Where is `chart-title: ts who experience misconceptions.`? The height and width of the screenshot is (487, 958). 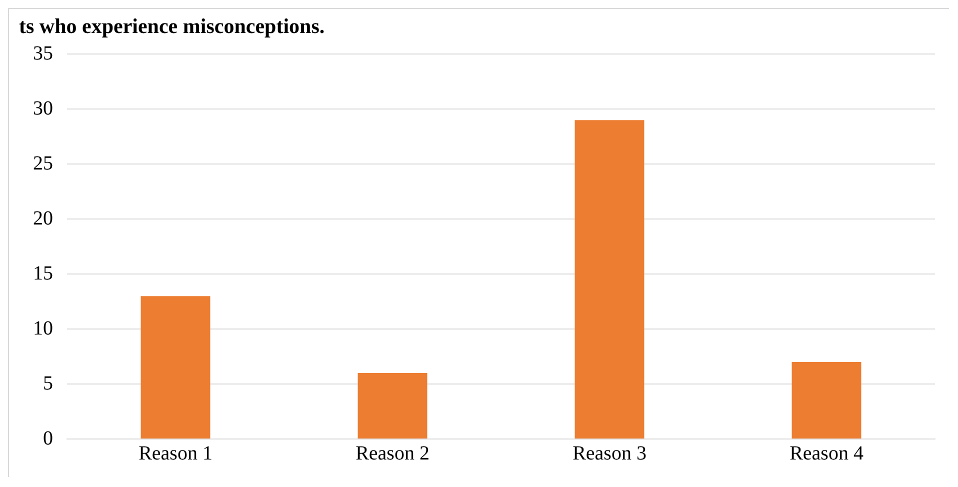 chart-title: ts who experience misconceptions. is located at coordinates (172, 26).